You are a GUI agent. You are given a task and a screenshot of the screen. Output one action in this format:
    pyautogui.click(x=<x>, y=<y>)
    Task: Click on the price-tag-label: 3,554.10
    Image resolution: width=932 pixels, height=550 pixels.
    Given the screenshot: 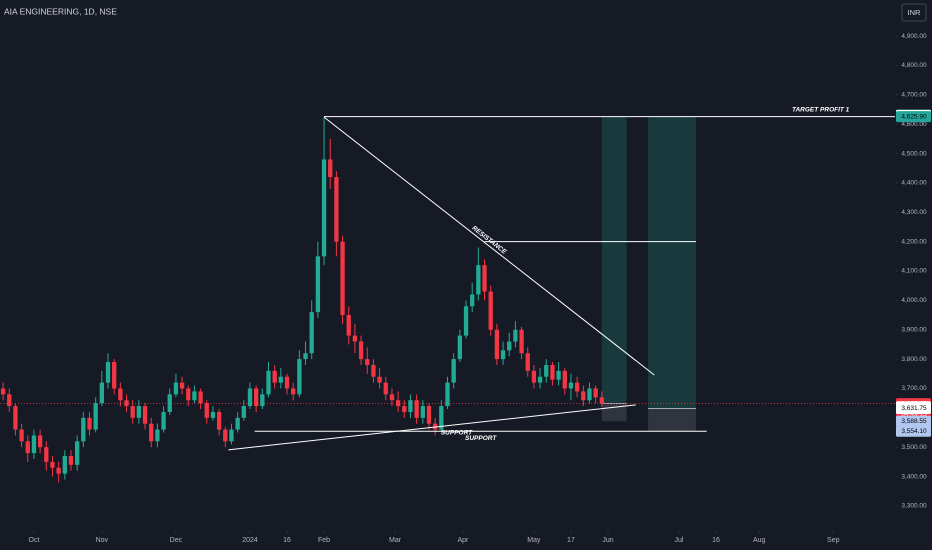 What is the action you would take?
    pyautogui.click(x=914, y=431)
    